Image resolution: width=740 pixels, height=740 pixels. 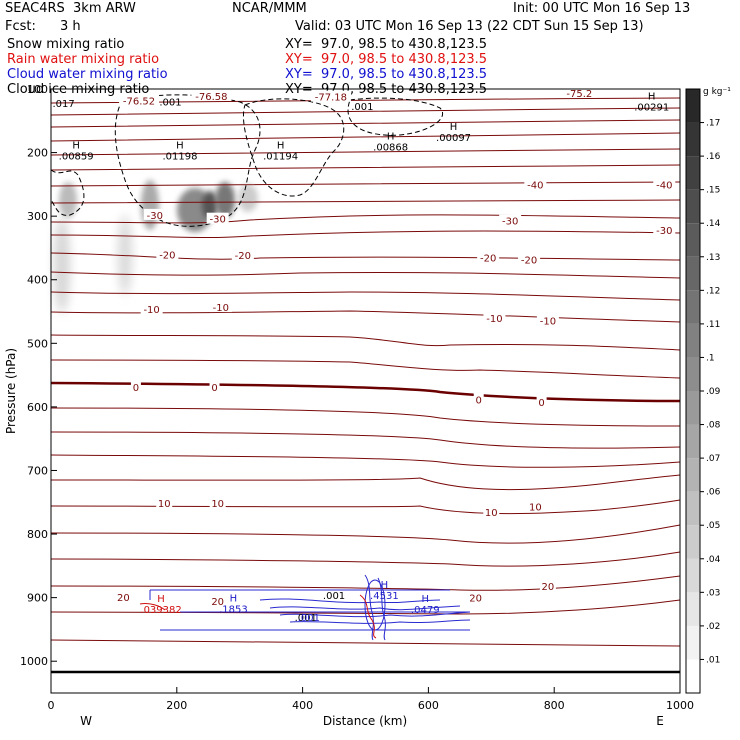 What do you see at coordinates (83, 59) in the screenshot?
I see `field-name-rain: Rain water mixing ratio` at bounding box center [83, 59].